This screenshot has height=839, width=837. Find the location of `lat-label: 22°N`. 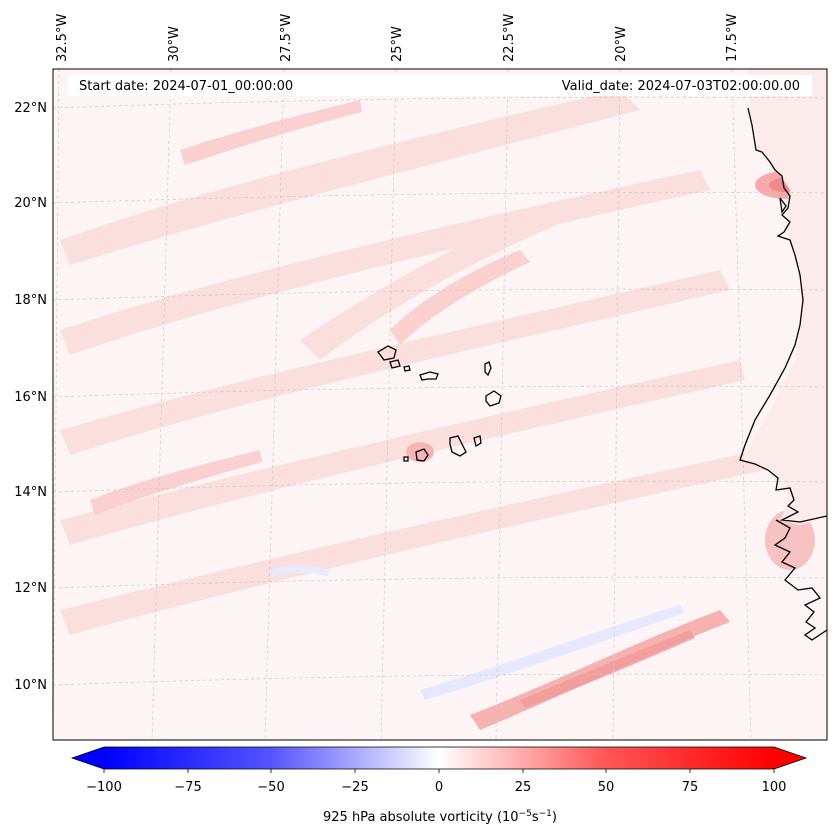

lat-label: 22°N is located at coordinates (30, 108).